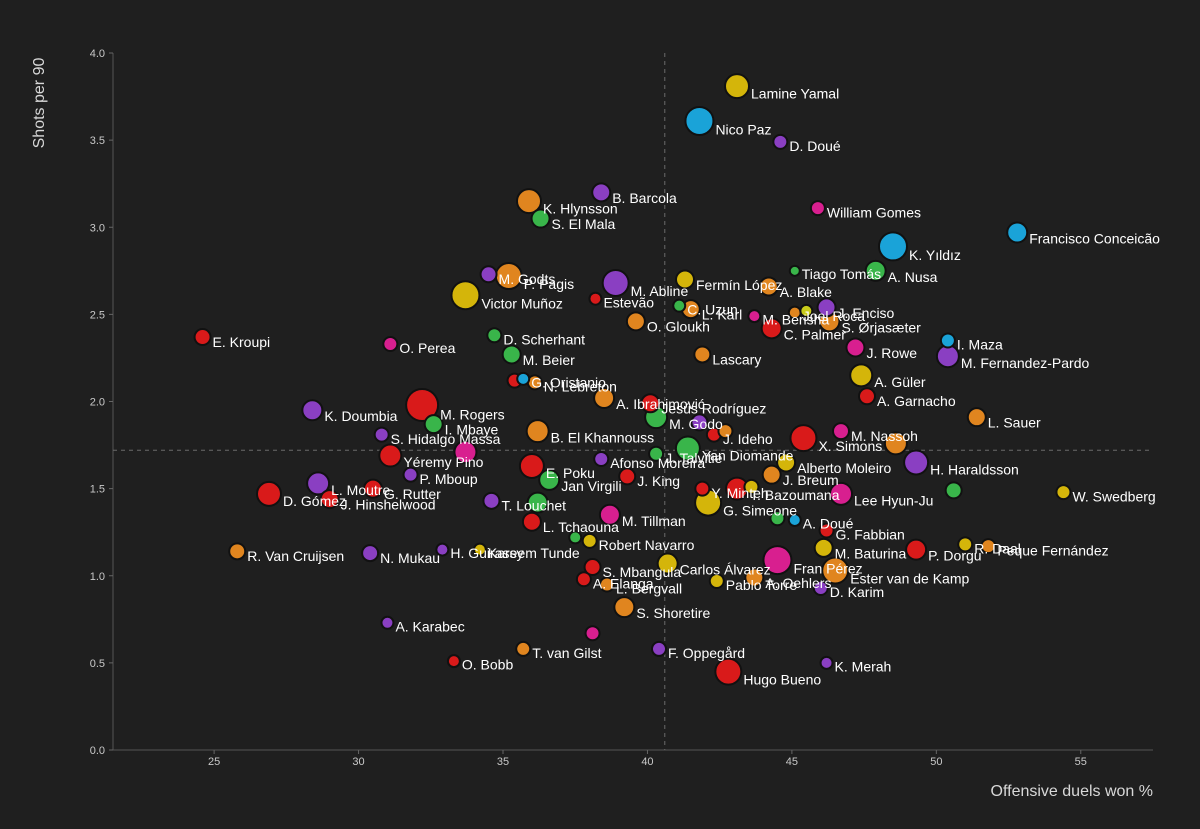 The width and height of the screenshot is (1200, 829). I want to click on data-label: S. Ørjasæter, so click(881, 327).